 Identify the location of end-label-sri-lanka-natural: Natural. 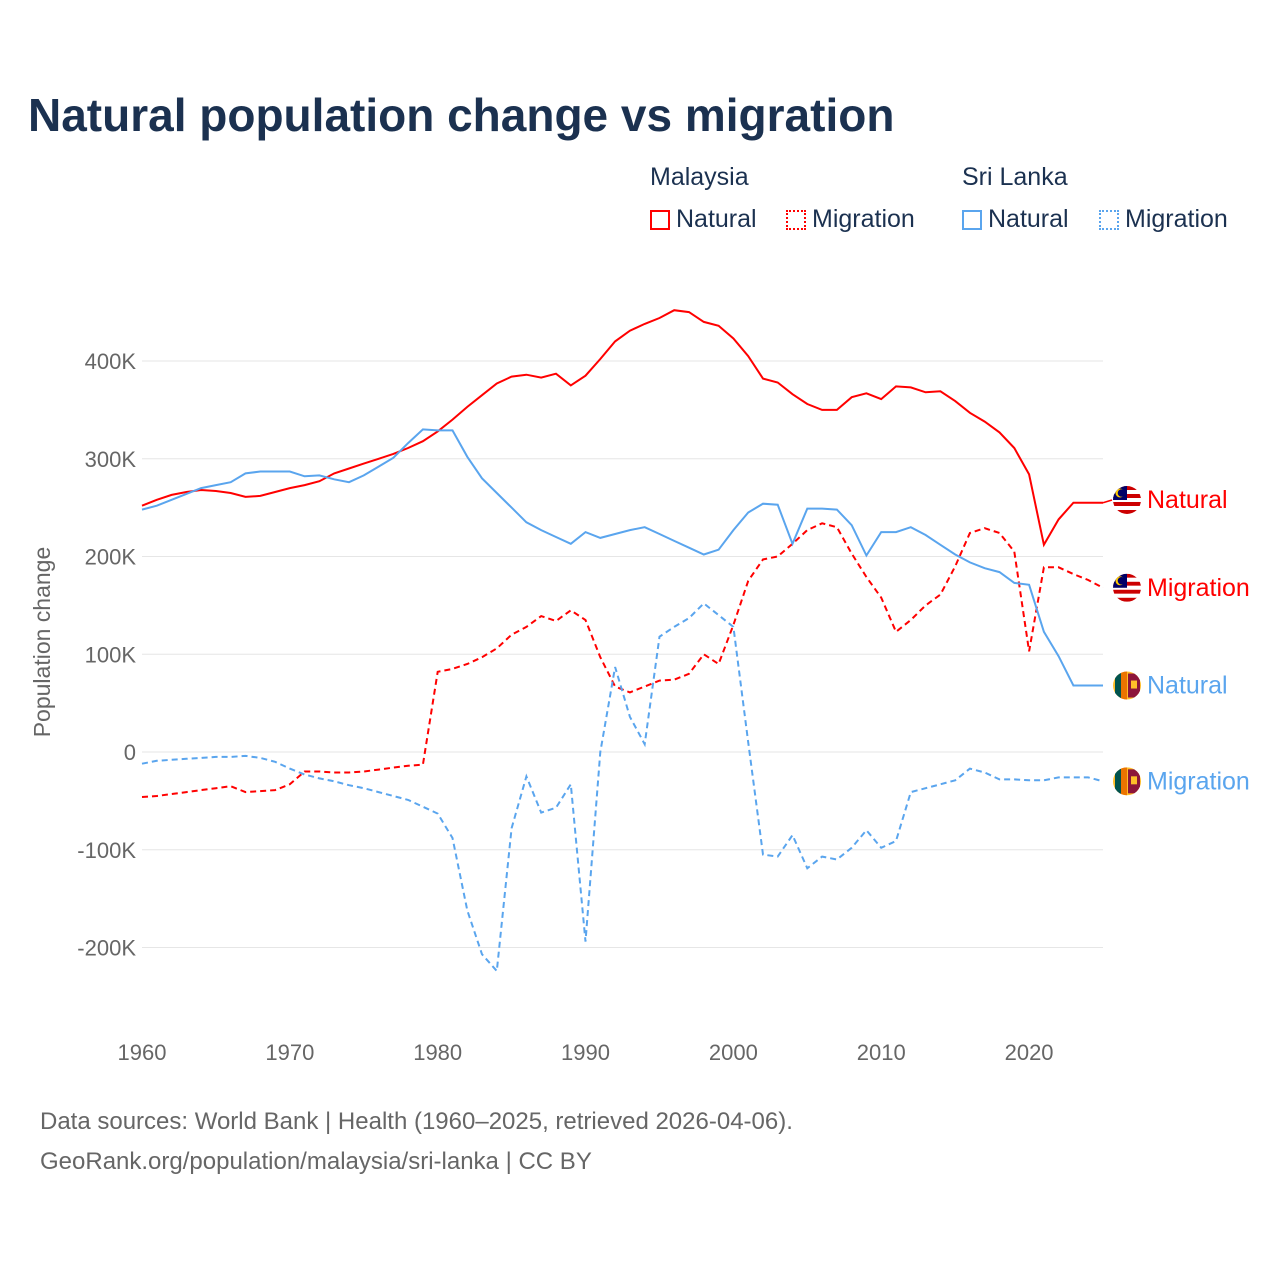
(1170, 685).